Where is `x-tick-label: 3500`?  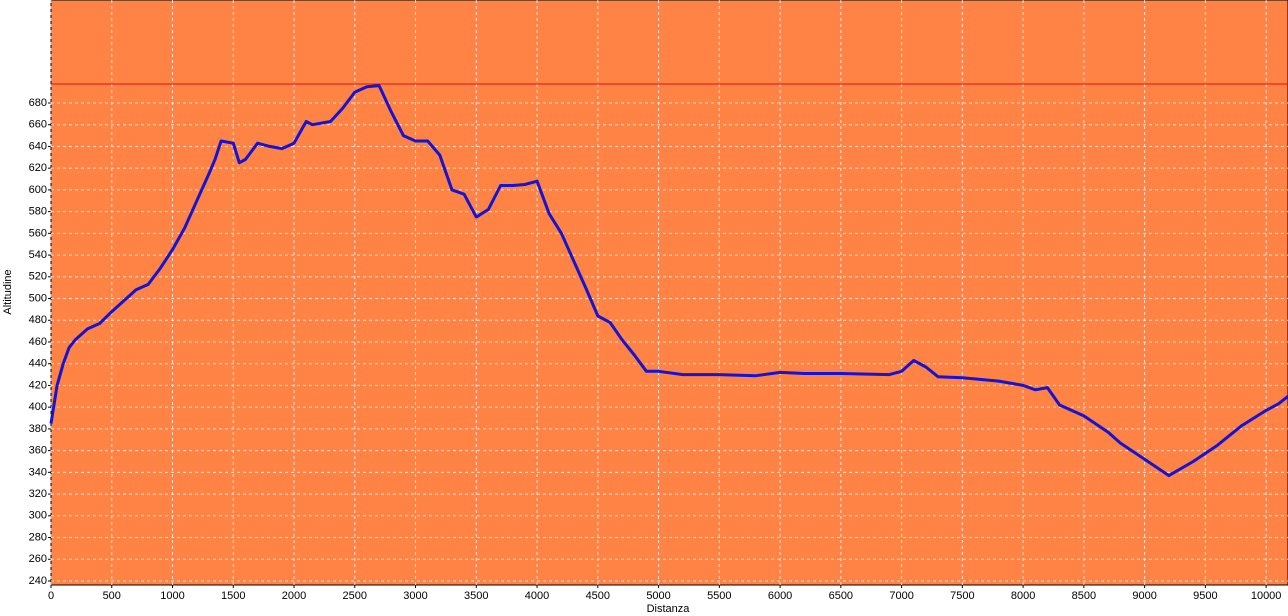 x-tick-label: 3500 is located at coordinates (476, 596).